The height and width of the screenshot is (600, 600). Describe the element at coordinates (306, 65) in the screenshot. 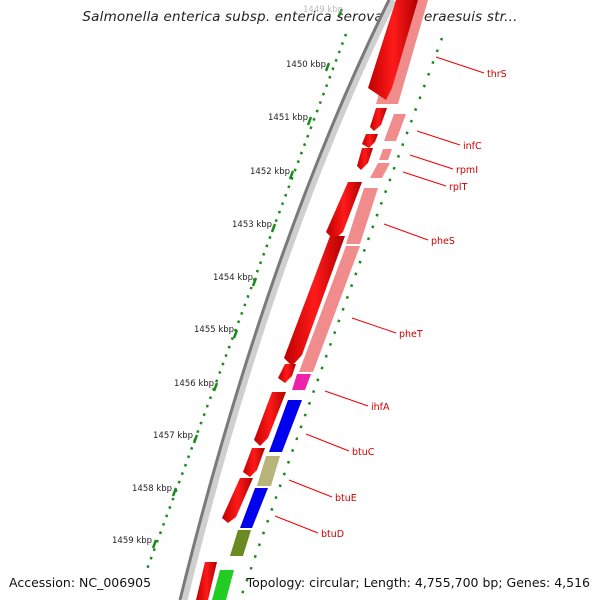

I see `kbp-label-1450: 1450 kbp` at that location.